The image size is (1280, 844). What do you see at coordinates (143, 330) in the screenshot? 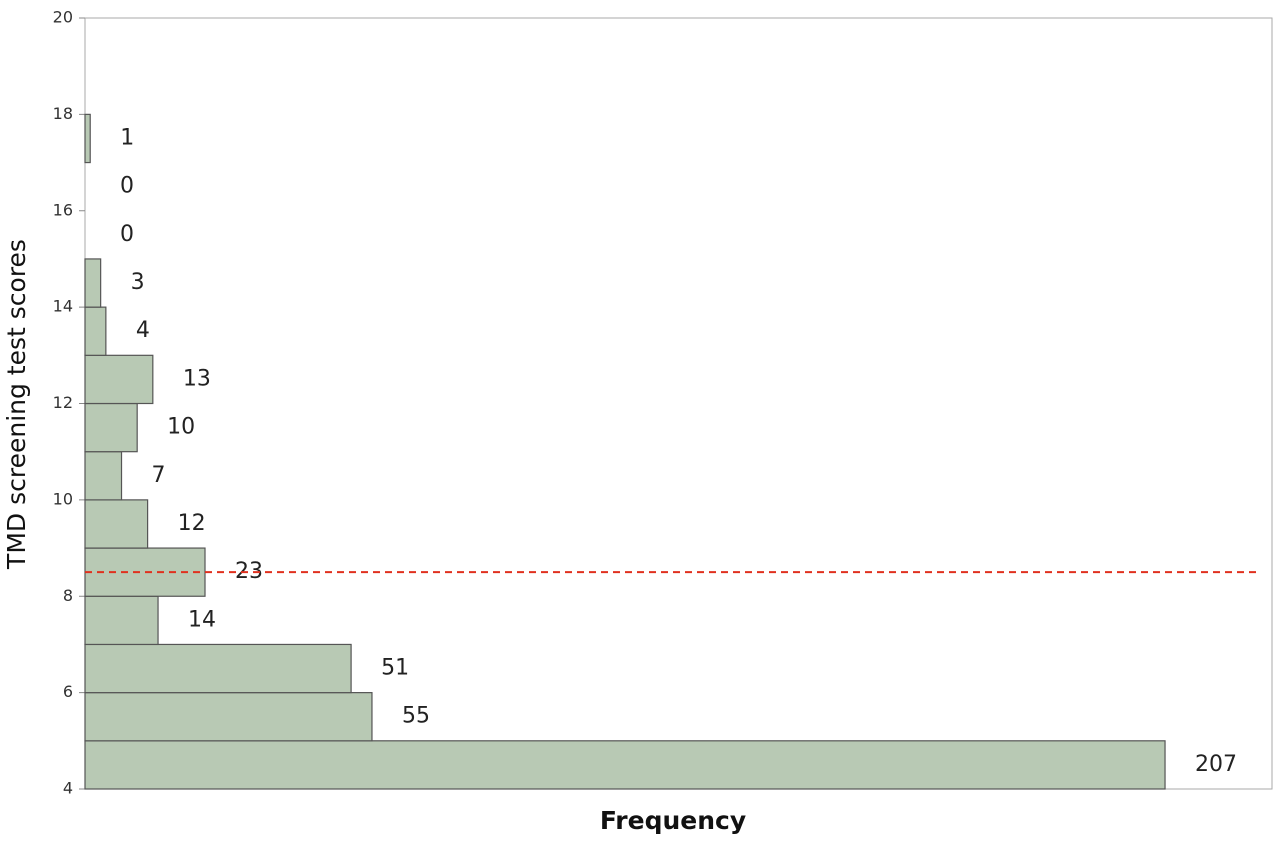
I see `value-label: 4` at bounding box center [143, 330].